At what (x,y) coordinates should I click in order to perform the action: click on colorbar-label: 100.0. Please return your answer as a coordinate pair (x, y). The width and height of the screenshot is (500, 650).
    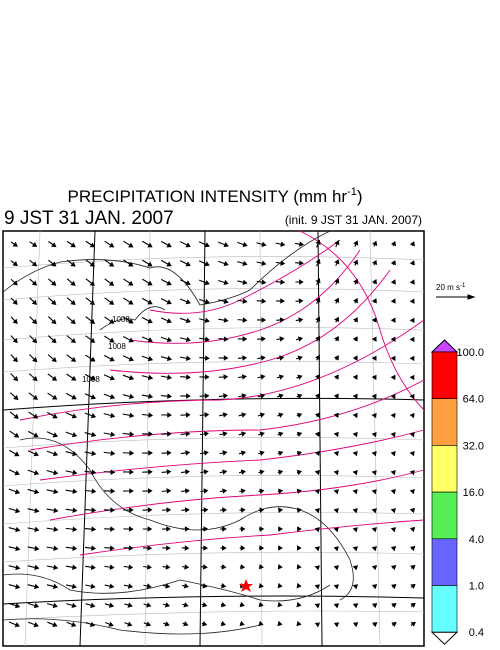
    Looking at the image, I should click on (470, 353).